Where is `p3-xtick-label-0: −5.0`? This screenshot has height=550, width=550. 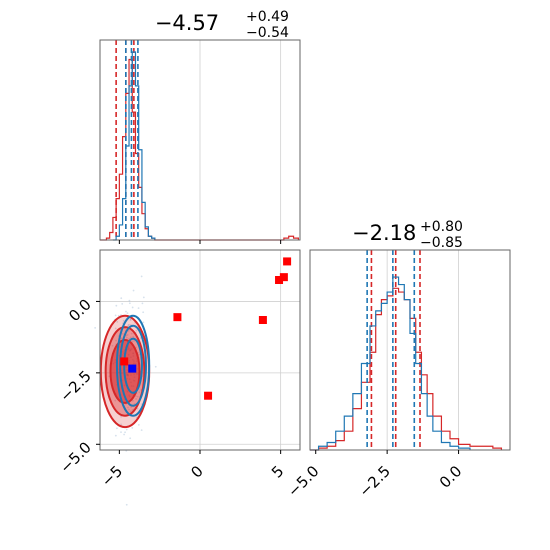 p3-xtick-label-0: −5.0 is located at coordinates (303, 481).